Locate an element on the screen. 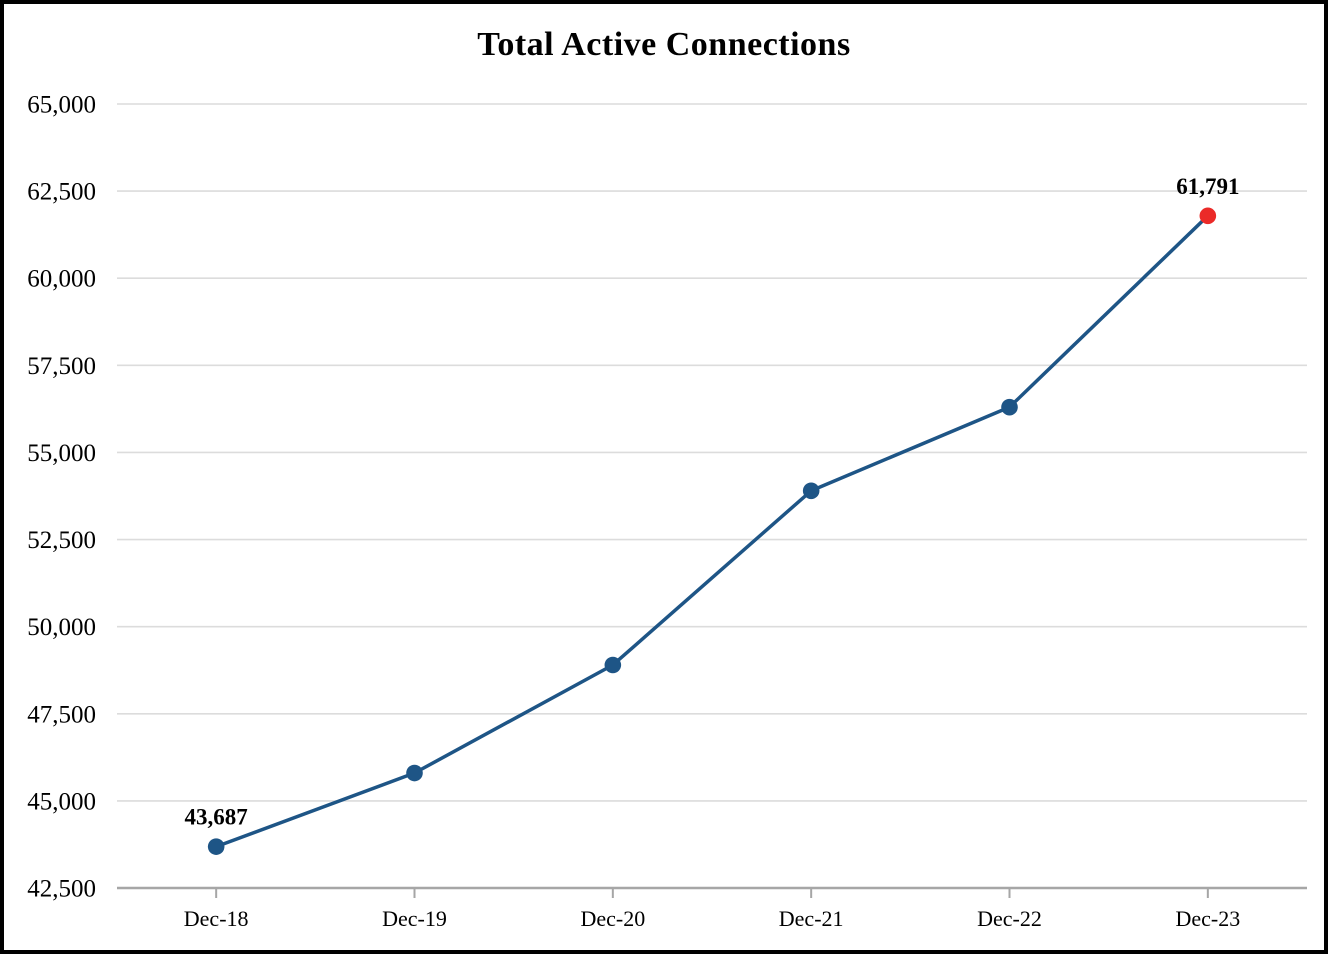  y-axis-tick-label: 55,000 is located at coordinates (61, 453).